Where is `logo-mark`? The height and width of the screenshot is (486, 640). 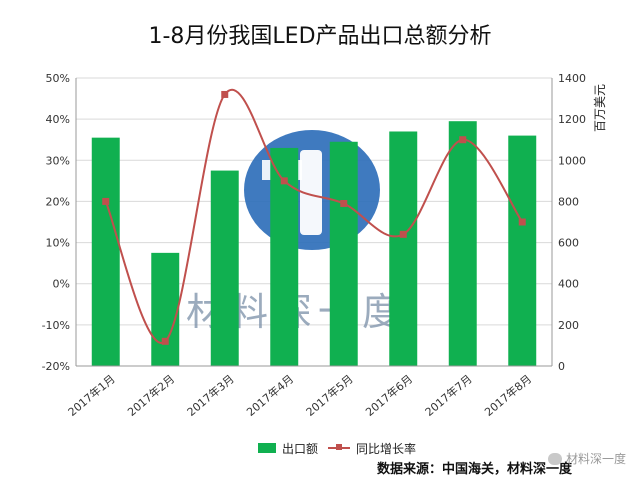 logo-mark is located at coordinates (311, 192).